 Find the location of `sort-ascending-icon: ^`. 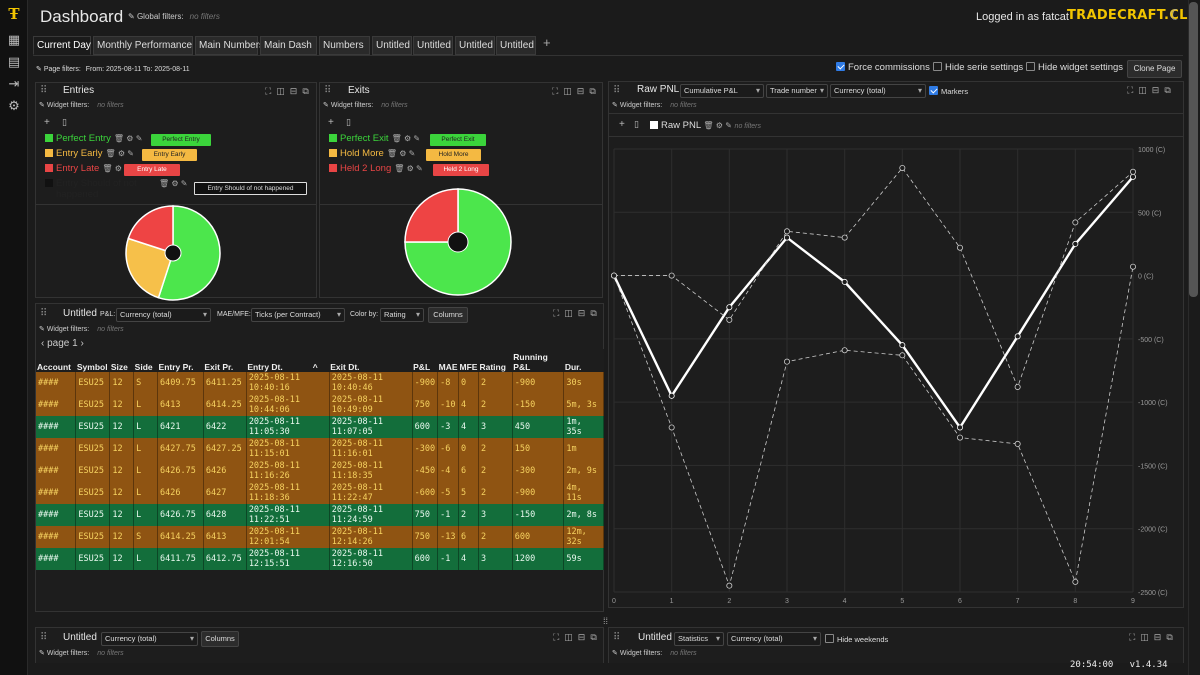

sort-ascending-icon: ^ is located at coordinates (315, 367).